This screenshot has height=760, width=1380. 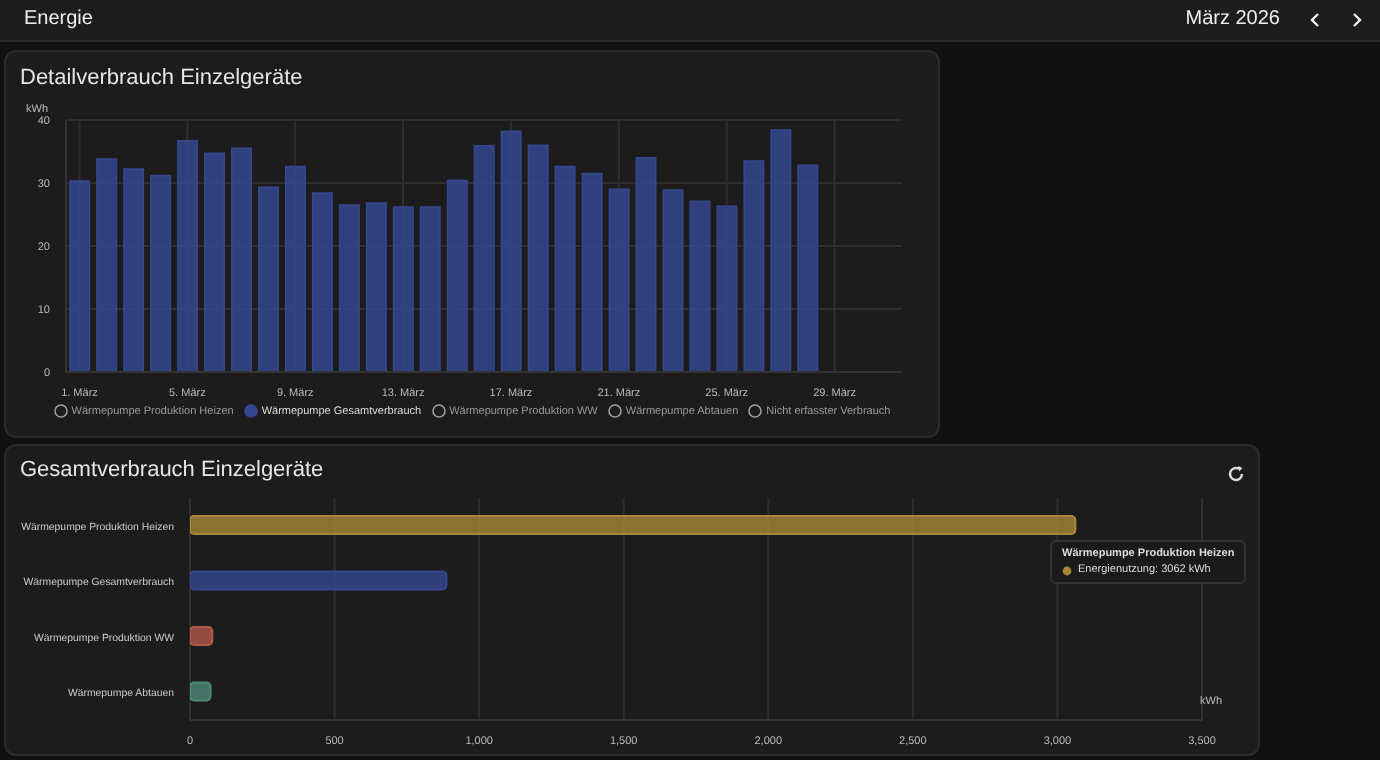 What do you see at coordinates (1232, 19) in the screenshot?
I see `text: März 2026` at bounding box center [1232, 19].